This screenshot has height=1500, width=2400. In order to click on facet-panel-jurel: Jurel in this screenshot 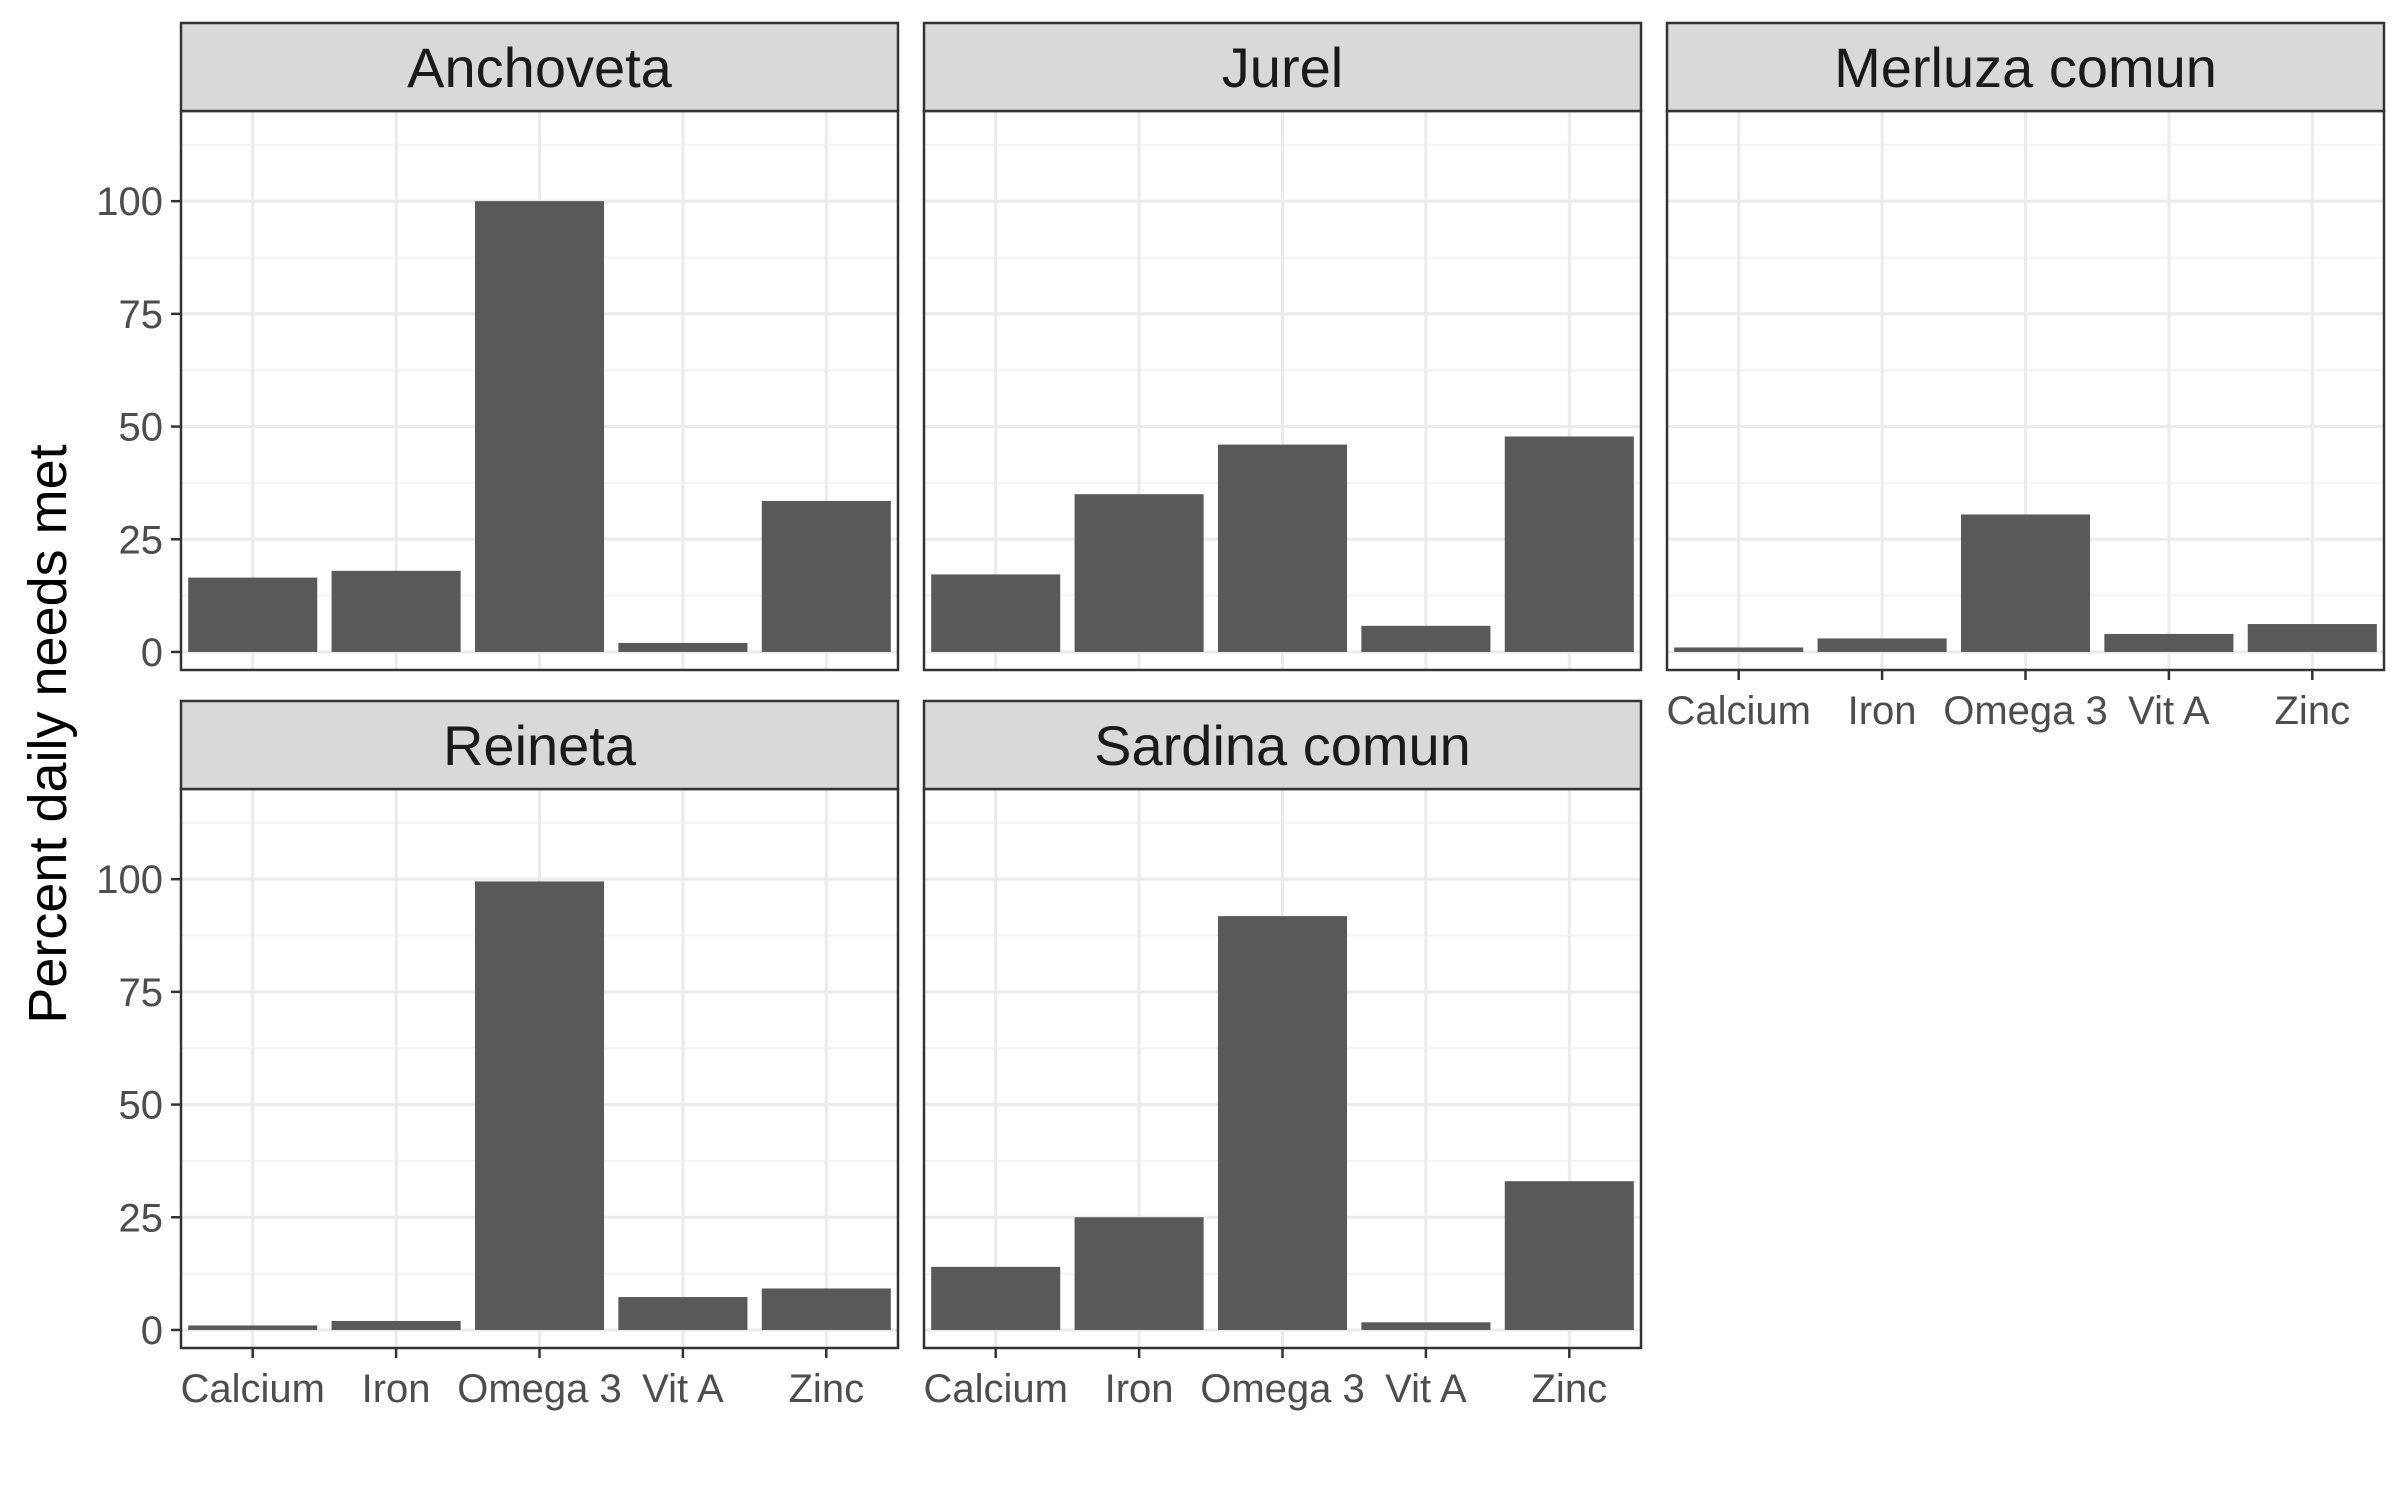, I will do `click(1282, 346)`.